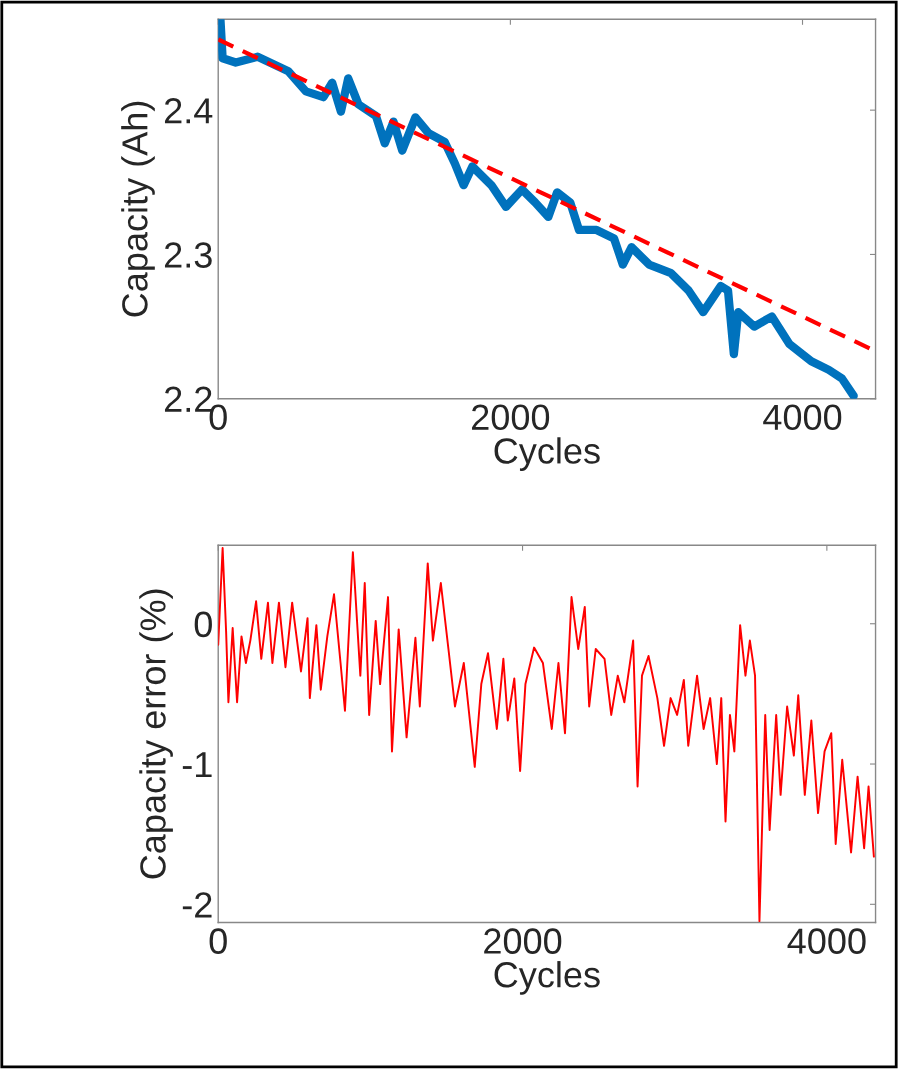  I want to click on y-tick-label: 2.2, so click(188, 399).